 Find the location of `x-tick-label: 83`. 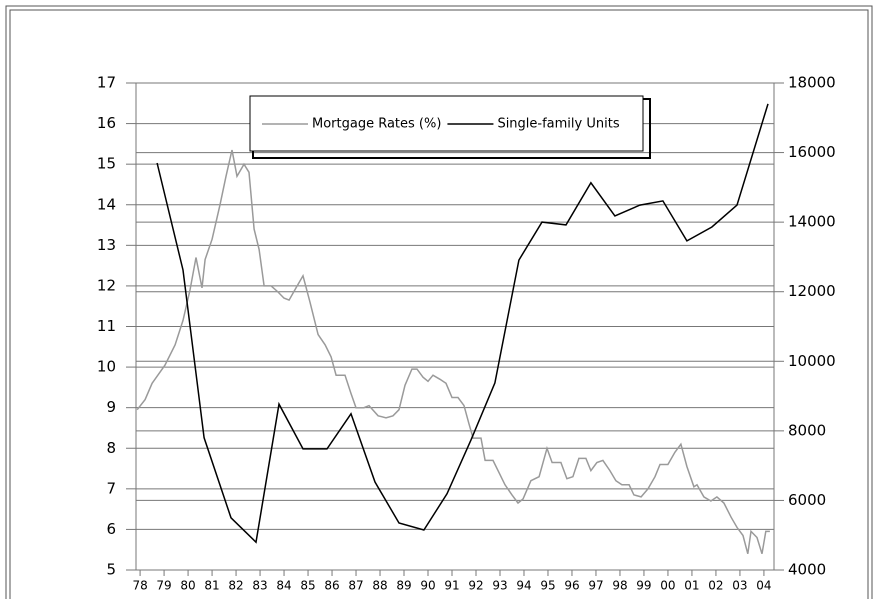

x-tick-label: 83 is located at coordinates (259, 586).